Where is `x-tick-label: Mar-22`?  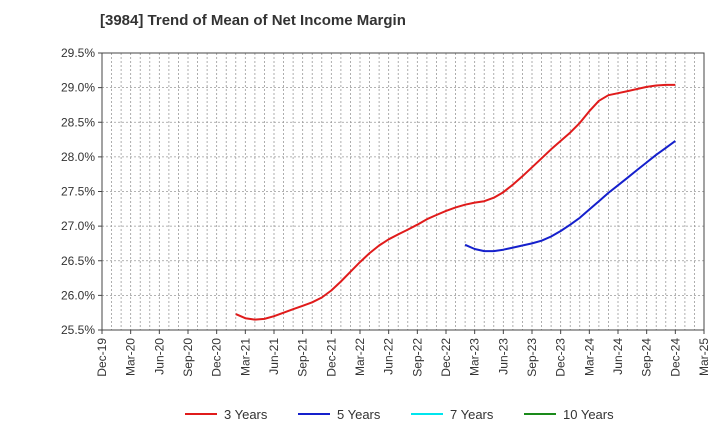 x-tick-label: Mar-22 is located at coordinates (360, 357).